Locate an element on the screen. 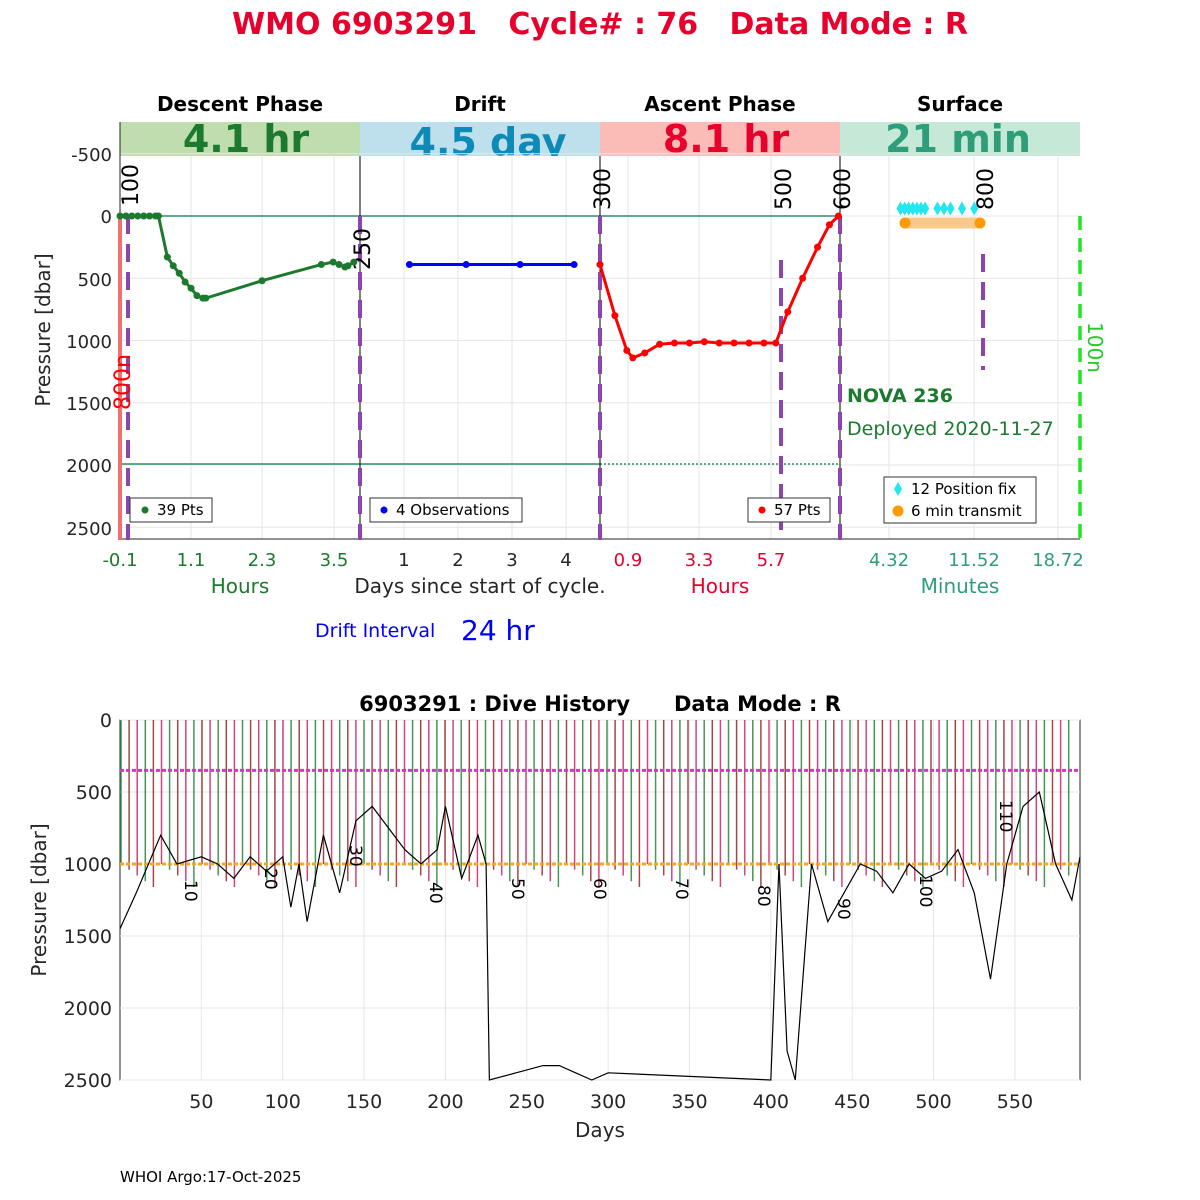 The width and height of the screenshot is (1200, 1200). cycle-number-label: 40 is located at coordinates (435, 893).